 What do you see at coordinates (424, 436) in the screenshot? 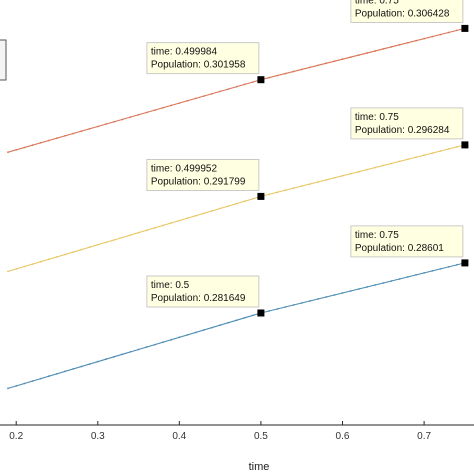
I see `x-tick-label: 0.7` at bounding box center [424, 436].